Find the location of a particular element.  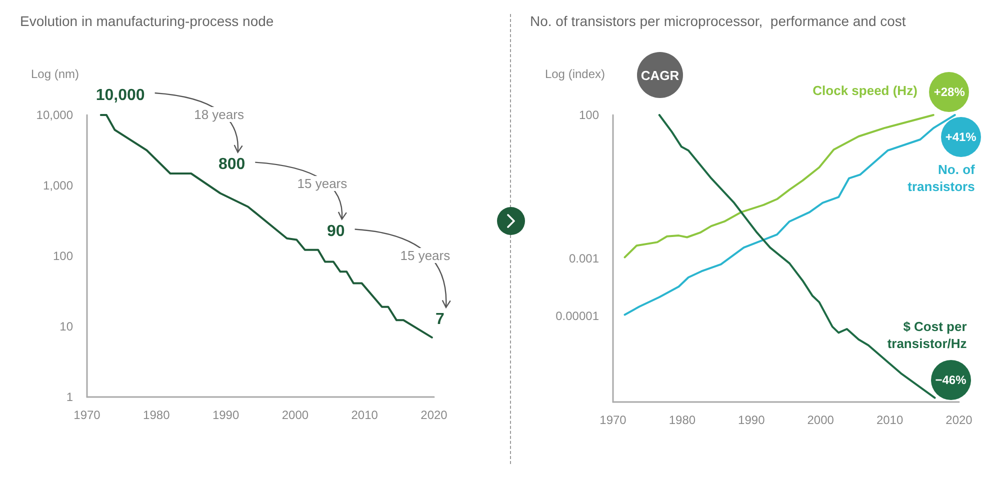

y-tick-label: 0.00001 is located at coordinates (578, 315).